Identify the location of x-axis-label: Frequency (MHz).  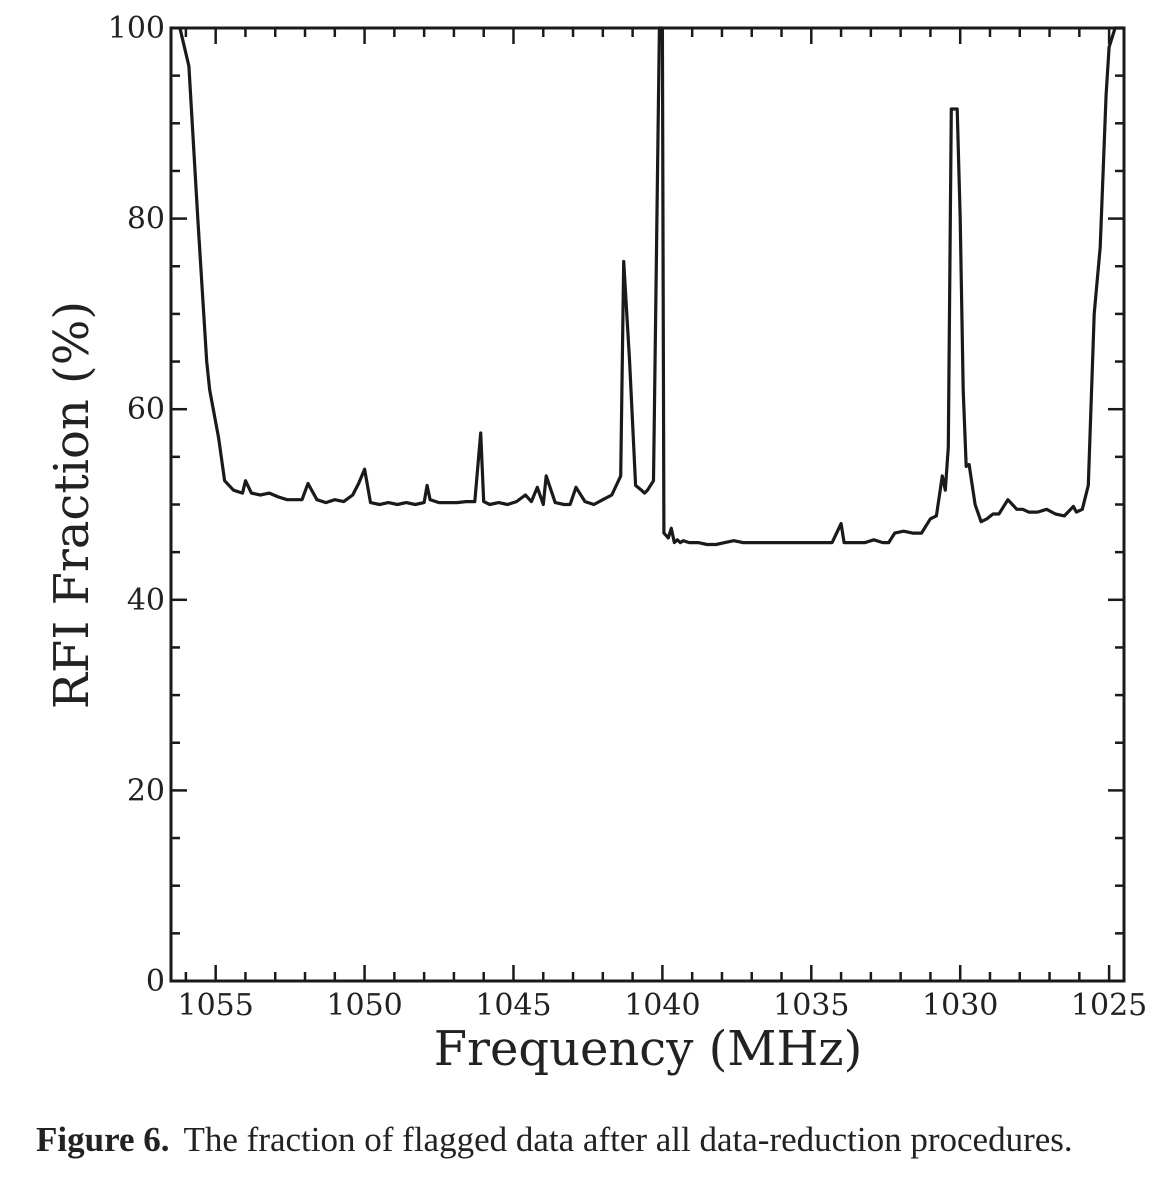
(648, 1049).